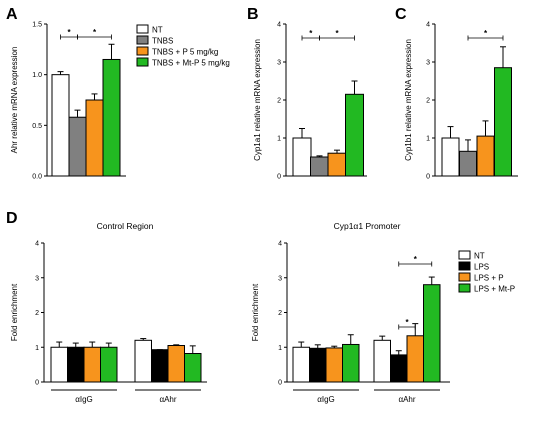  What do you see at coordinates (37, 75) in the screenshot?
I see `y-tick-label: 1.0` at bounding box center [37, 75].